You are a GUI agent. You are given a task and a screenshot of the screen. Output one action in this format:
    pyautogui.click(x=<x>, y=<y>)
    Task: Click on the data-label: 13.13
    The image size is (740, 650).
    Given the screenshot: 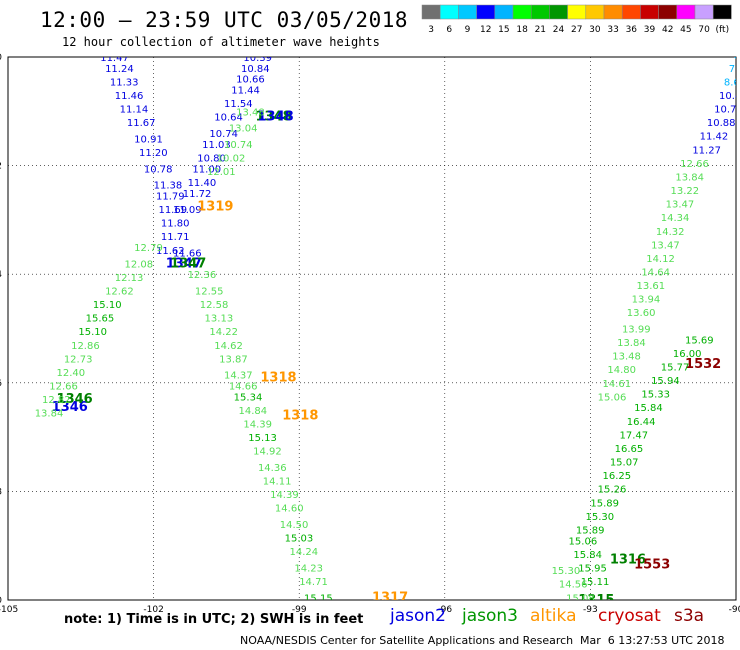 What is the action you would take?
    pyautogui.click(x=219, y=319)
    